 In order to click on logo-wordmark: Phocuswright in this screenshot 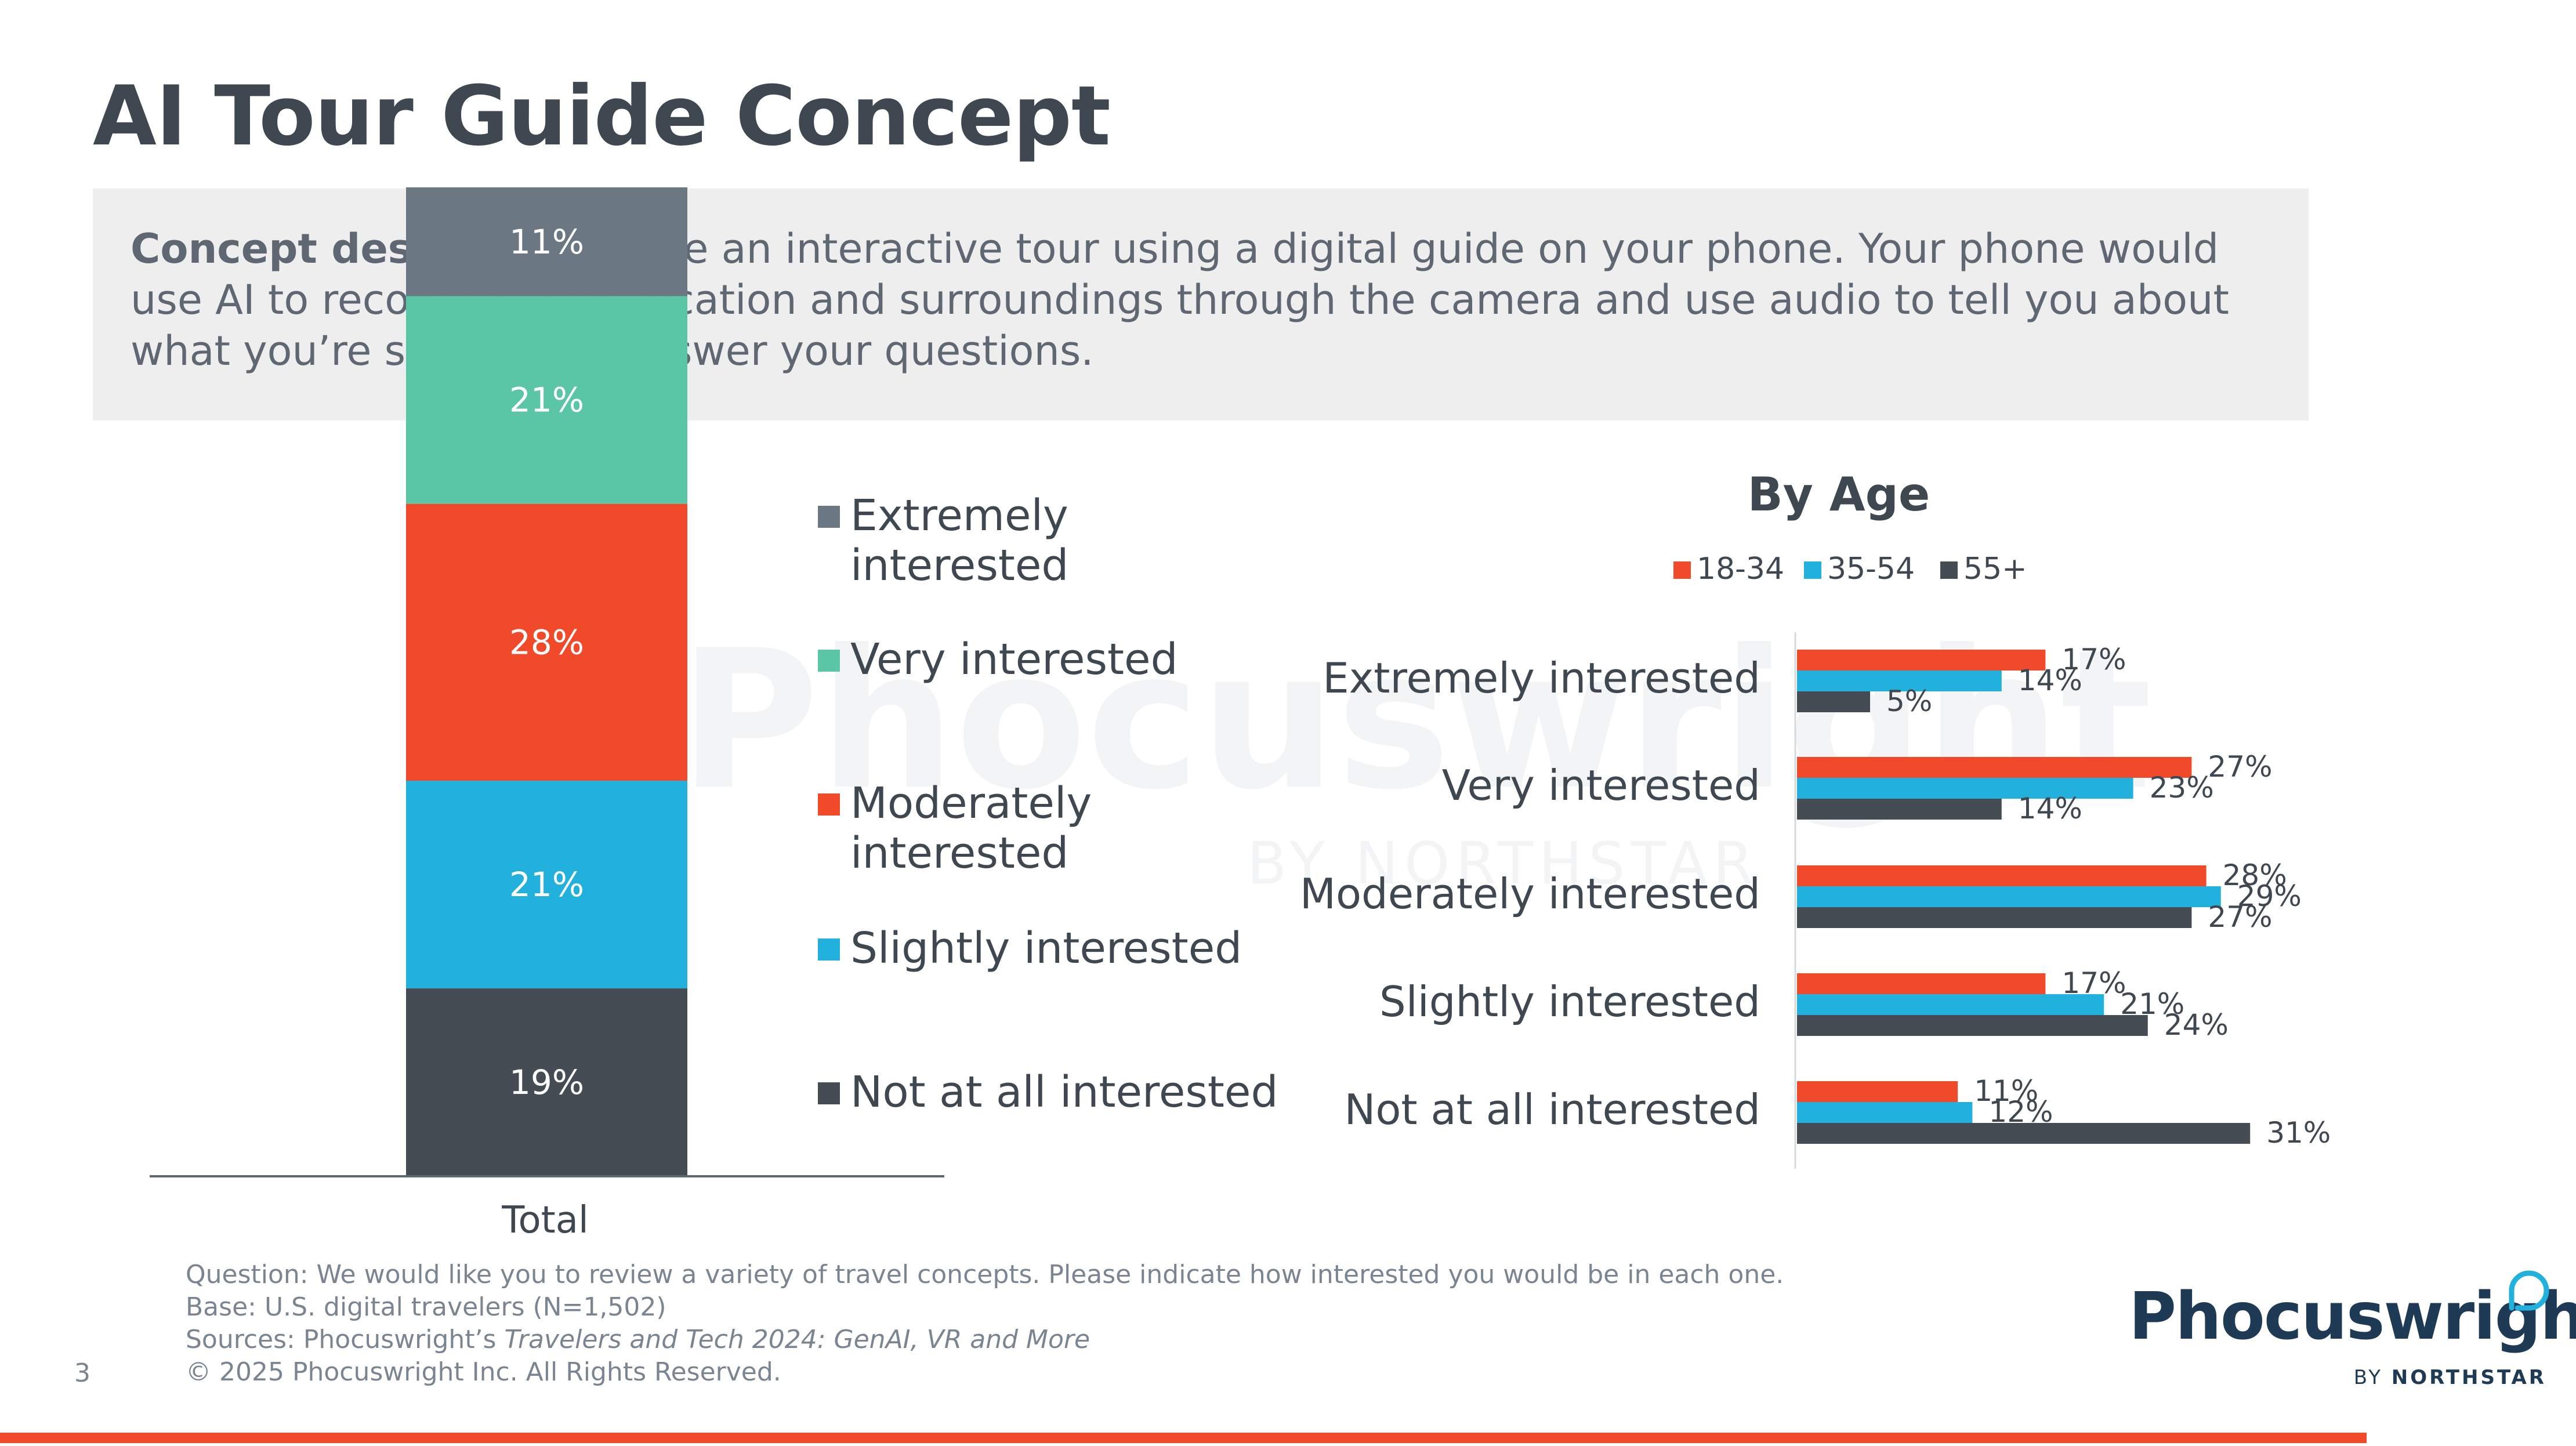, I will do `click(2353, 1316)`.